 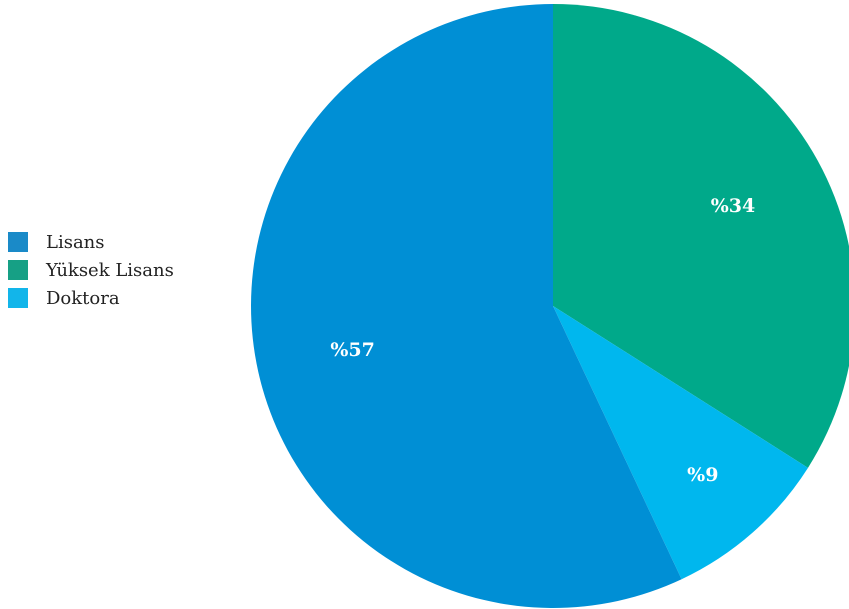 What do you see at coordinates (18, 298) in the screenshot?
I see `legend-swatch-doktora` at bounding box center [18, 298].